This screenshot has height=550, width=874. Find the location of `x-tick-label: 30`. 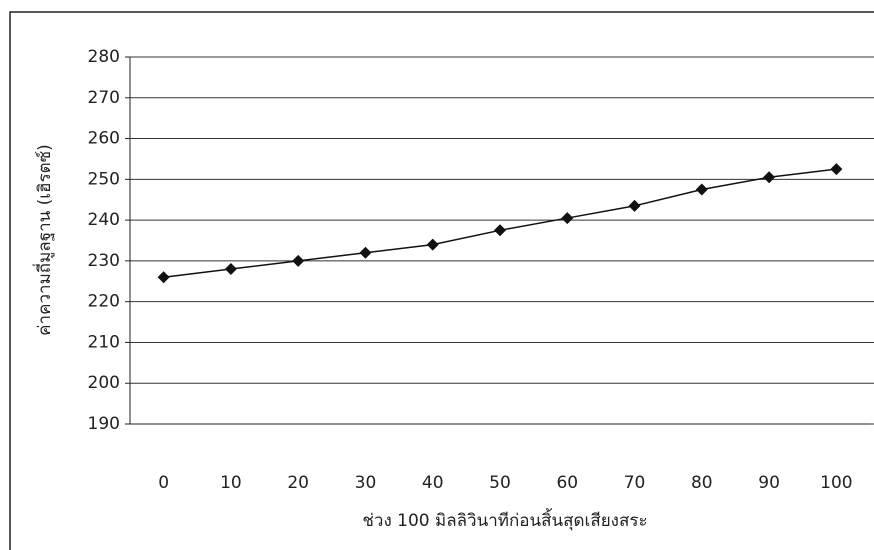

x-tick-label: 30 is located at coordinates (366, 483).